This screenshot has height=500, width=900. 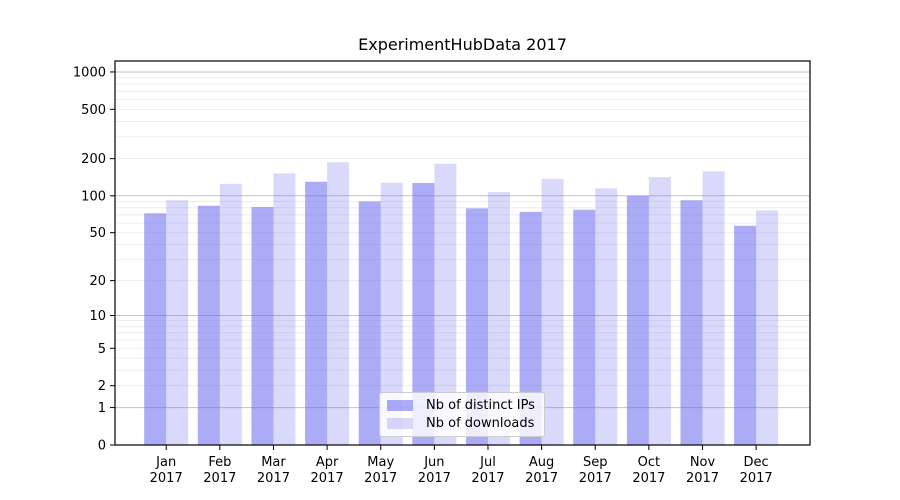 What do you see at coordinates (327, 462) in the screenshot?
I see `x-tick-label-month-apr: Apr` at bounding box center [327, 462].